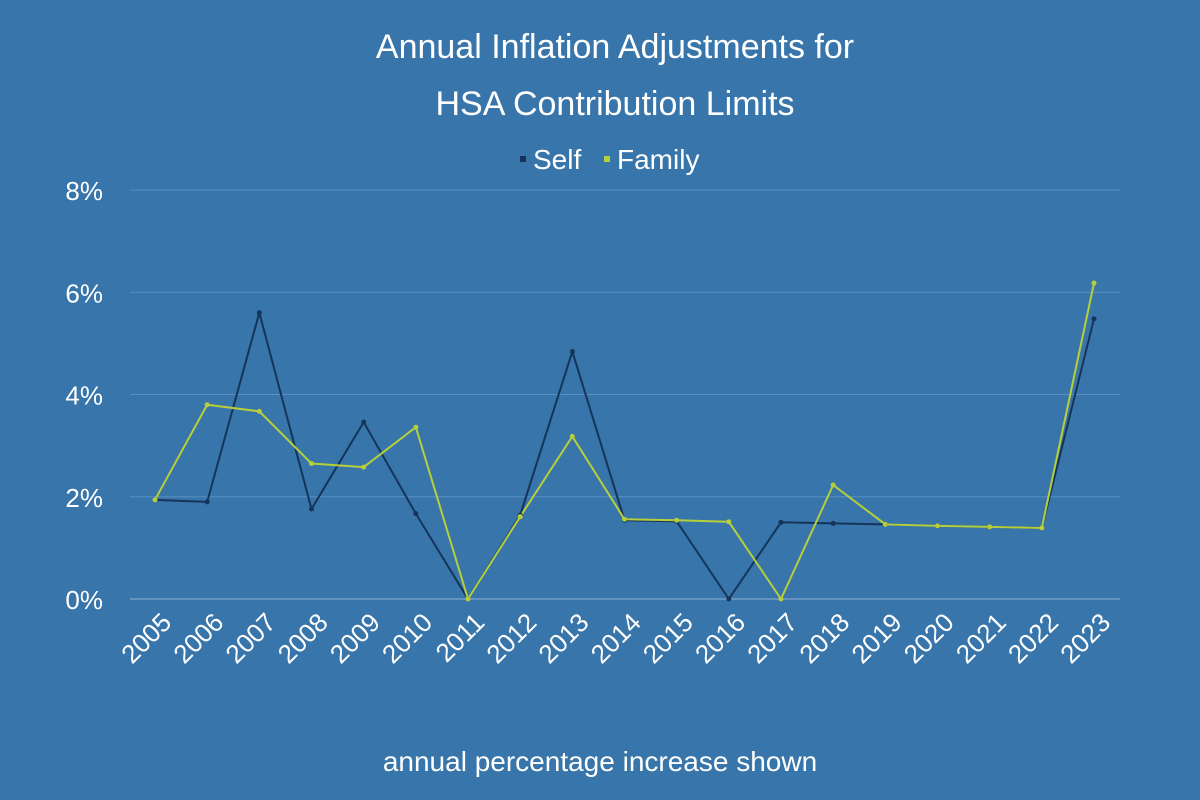 The image size is (1200, 800). What do you see at coordinates (146, 638) in the screenshot?
I see `x-tick-label: 2005` at bounding box center [146, 638].